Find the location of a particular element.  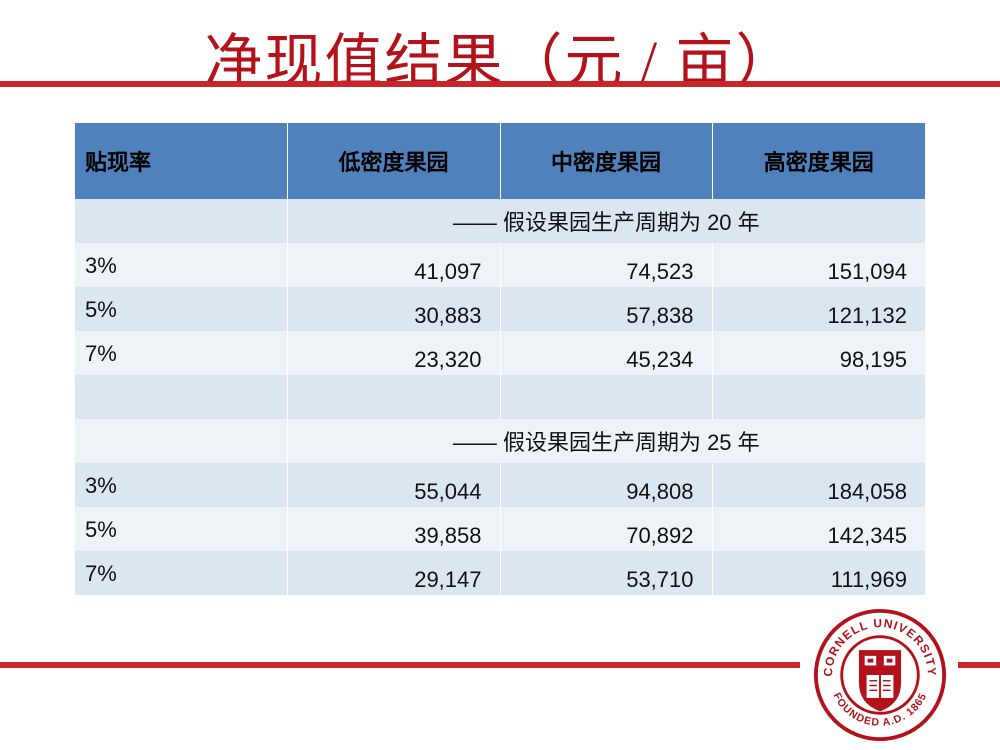

low-density-value: 23,320 is located at coordinates (394, 353).